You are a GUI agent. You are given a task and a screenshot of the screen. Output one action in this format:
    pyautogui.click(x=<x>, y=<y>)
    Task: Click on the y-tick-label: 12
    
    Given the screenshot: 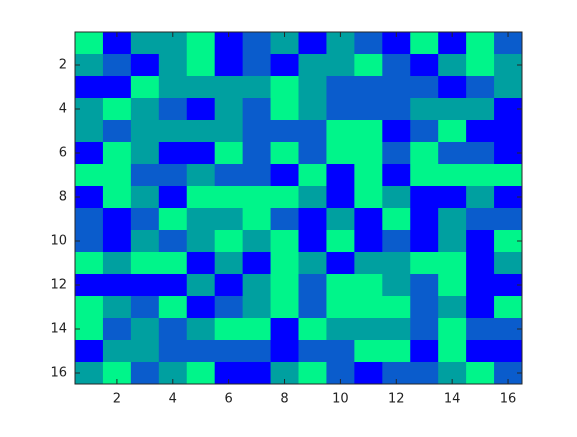 What is the action you would take?
    pyautogui.click(x=58, y=285)
    